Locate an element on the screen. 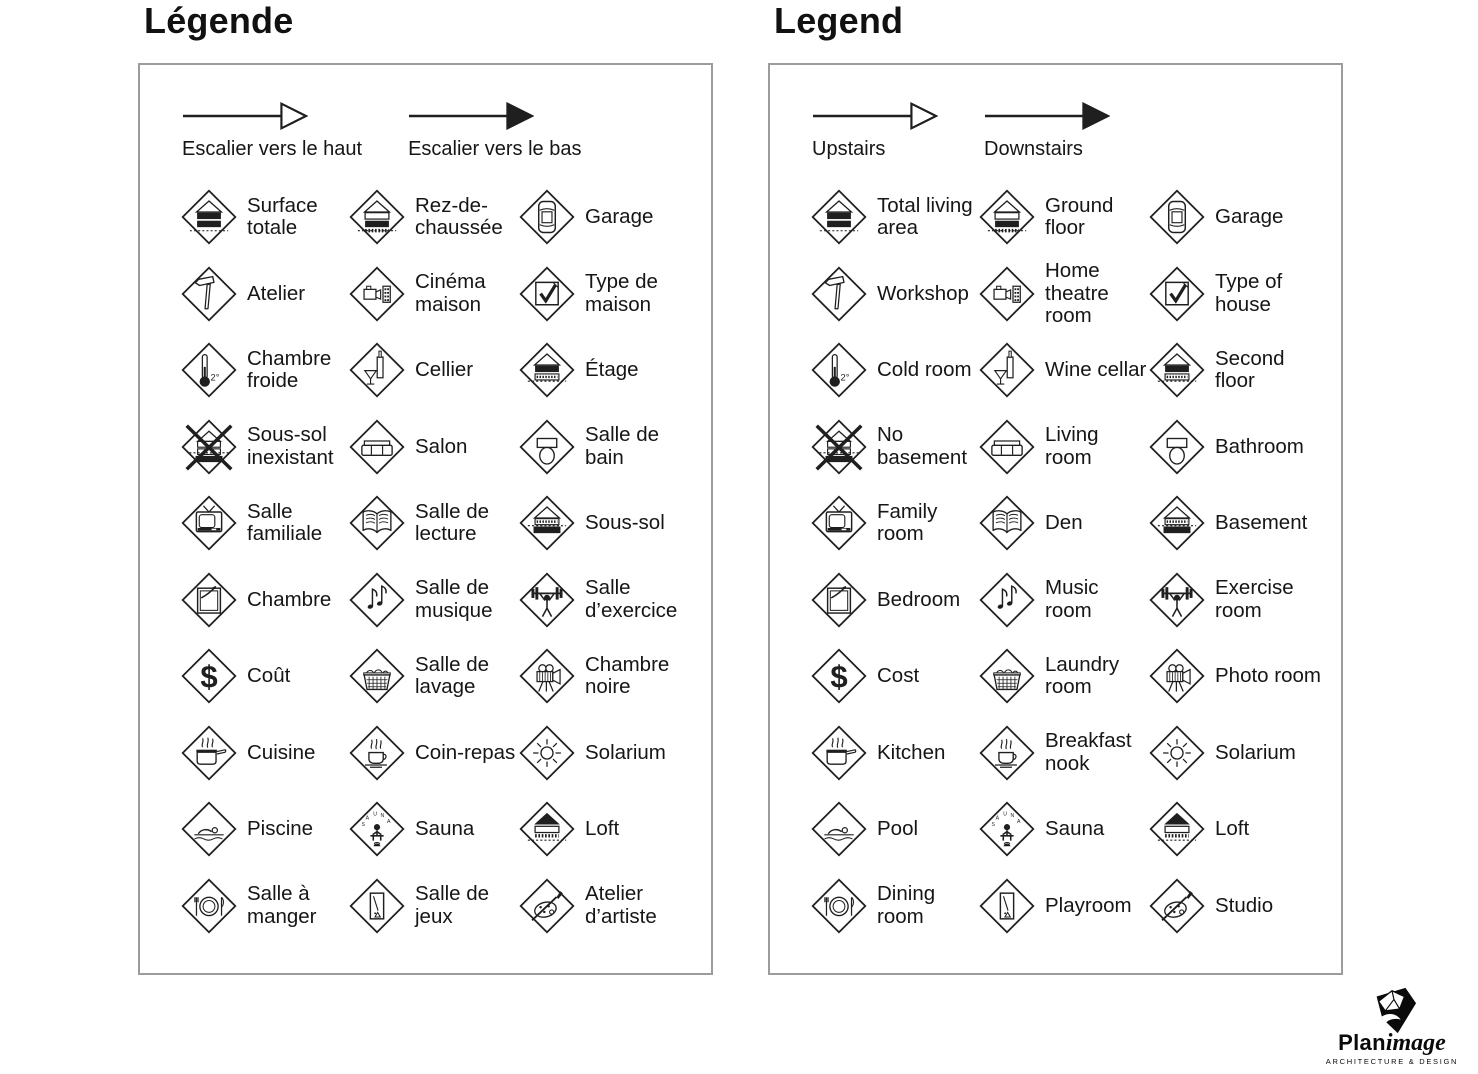 The image size is (1478, 1074). legend-item: Total living area is located at coordinates (894, 217).